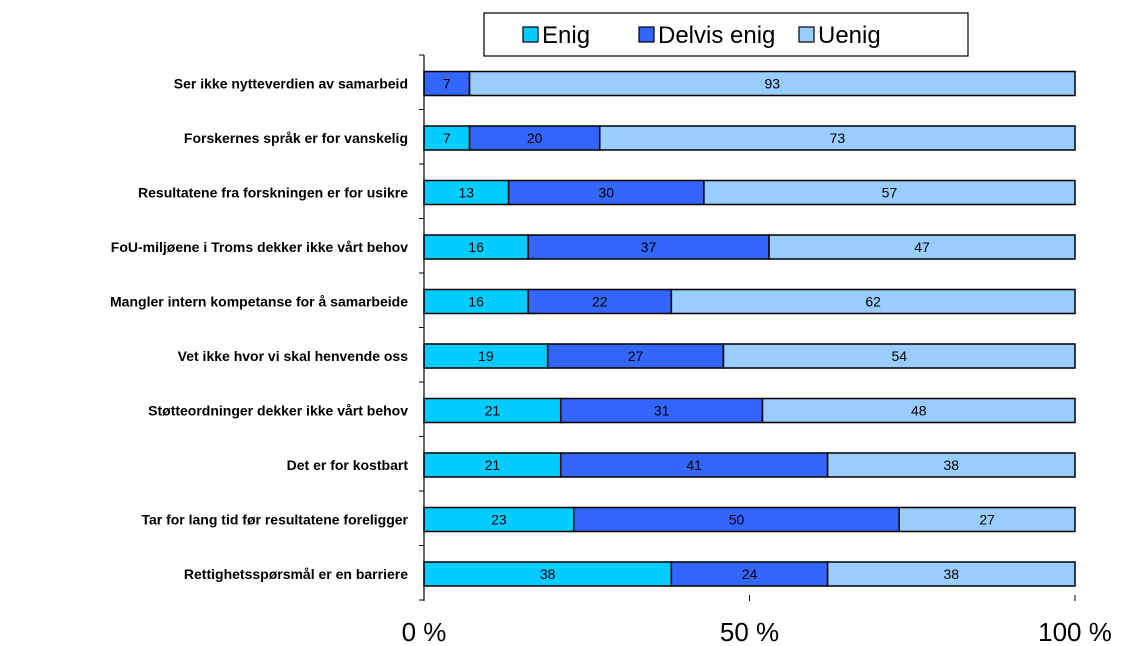 This screenshot has width=1125, height=646. Describe the element at coordinates (467, 193) in the screenshot. I see `data-label: 13` at that location.